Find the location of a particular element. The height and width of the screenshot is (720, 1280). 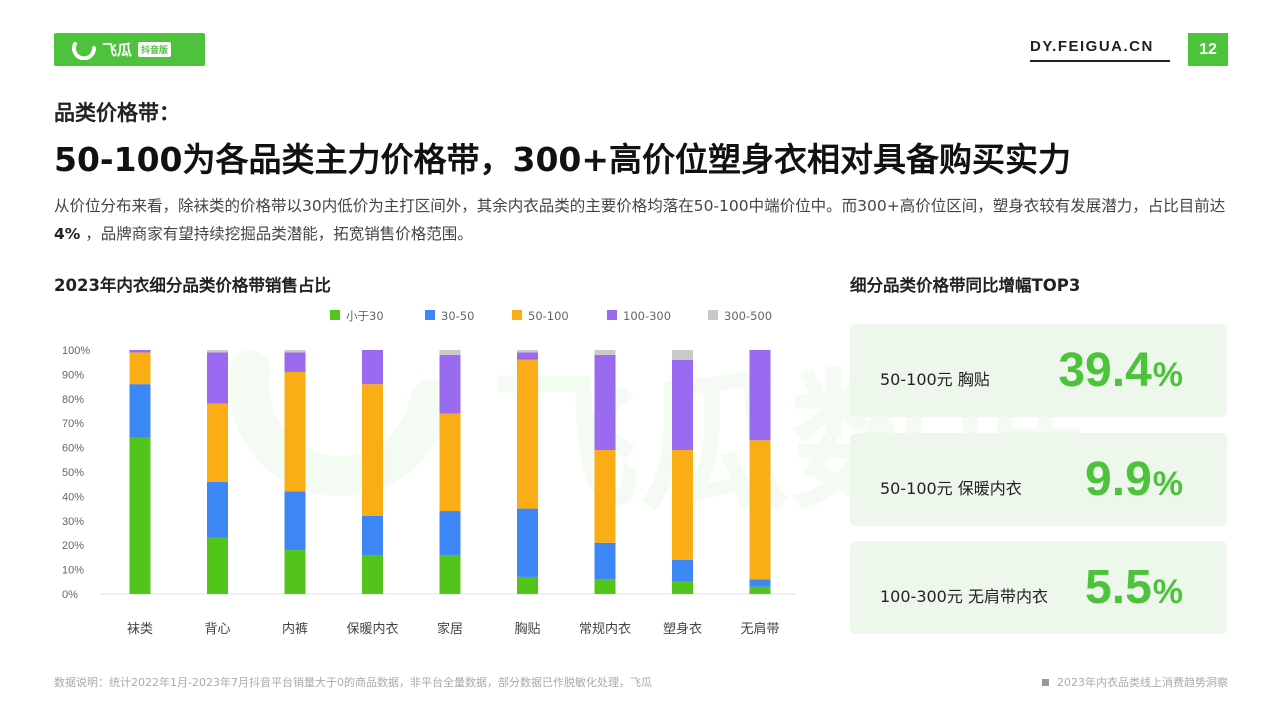

y-tick-label: 80% is located at coordinates (73, 400).